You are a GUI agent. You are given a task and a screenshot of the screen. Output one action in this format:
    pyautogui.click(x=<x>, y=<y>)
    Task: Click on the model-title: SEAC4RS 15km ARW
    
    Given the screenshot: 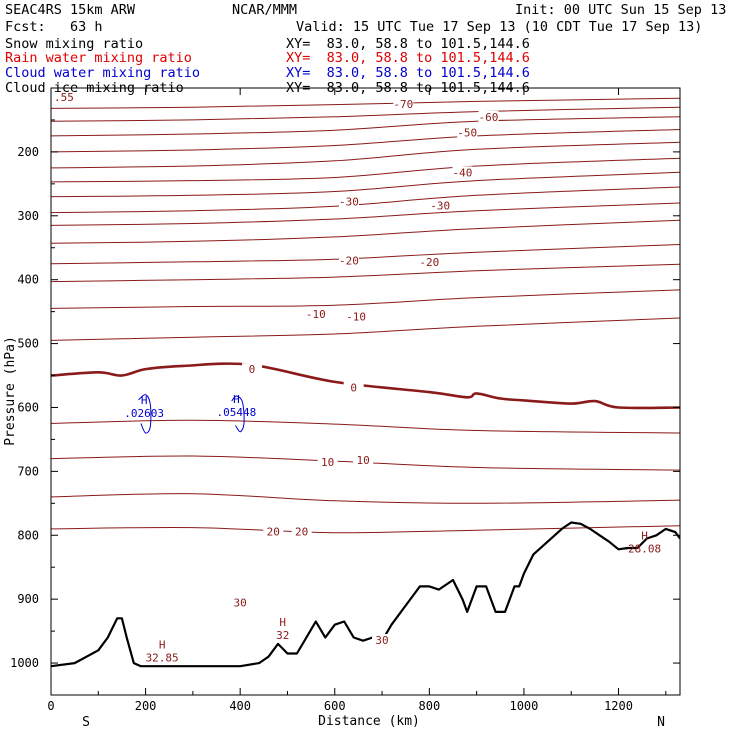 What is the action you would take?
    pyautogui.click(x=70, y=10)
    